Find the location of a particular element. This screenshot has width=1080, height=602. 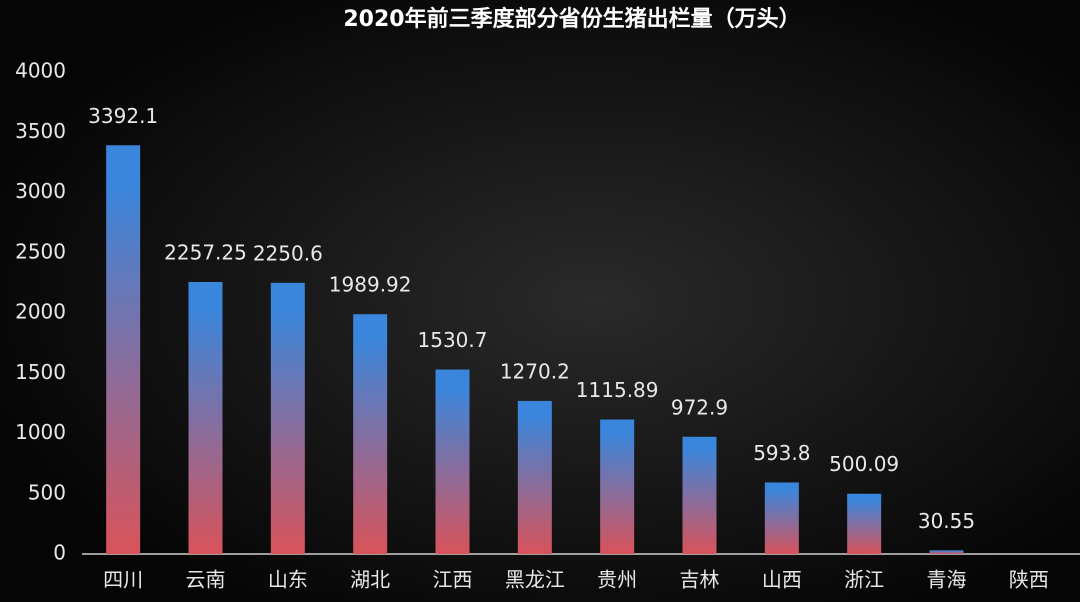

x-tick-label: 黑龙江 is located at coordinates (535, 580).